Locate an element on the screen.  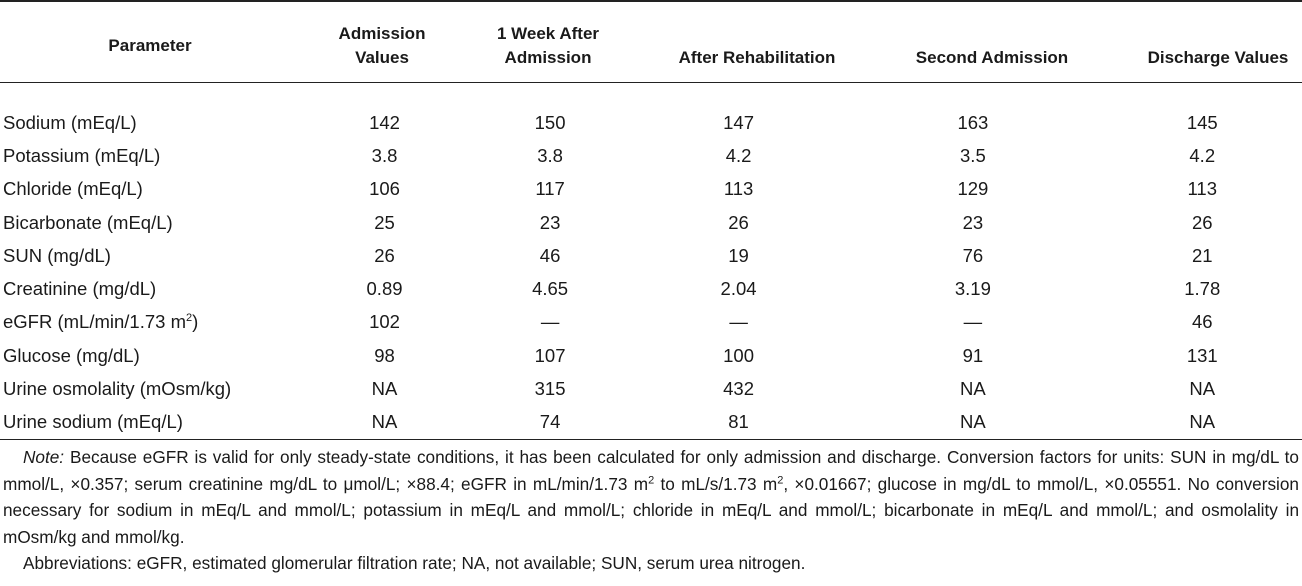
value-cell: 100 is located at coordinates (738, 355).